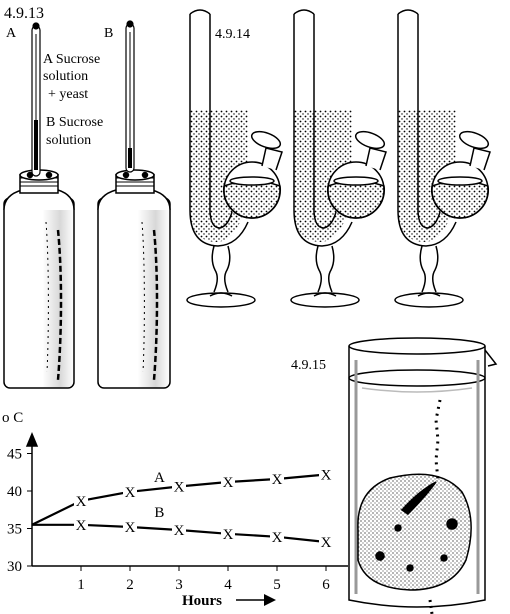 The height and width of the screenshot is (614, 510). What do you see at coordinates (202, 601) in the screenshot?
I see `x-axis-label: Hours` at bounding box center [202, 601].